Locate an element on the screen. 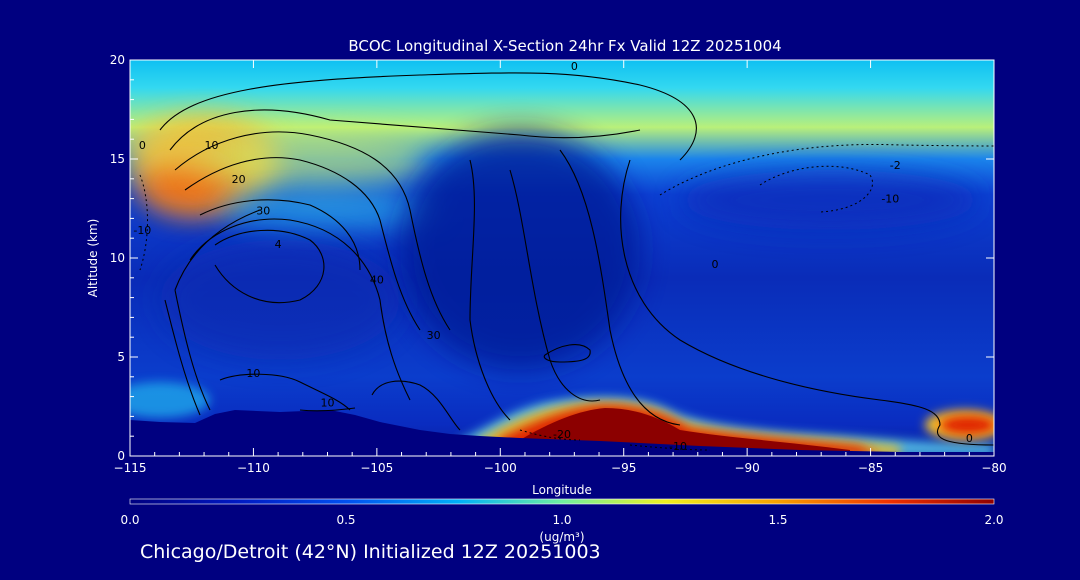  x-axis-label: Longitude is located at coordinates (562, 490).